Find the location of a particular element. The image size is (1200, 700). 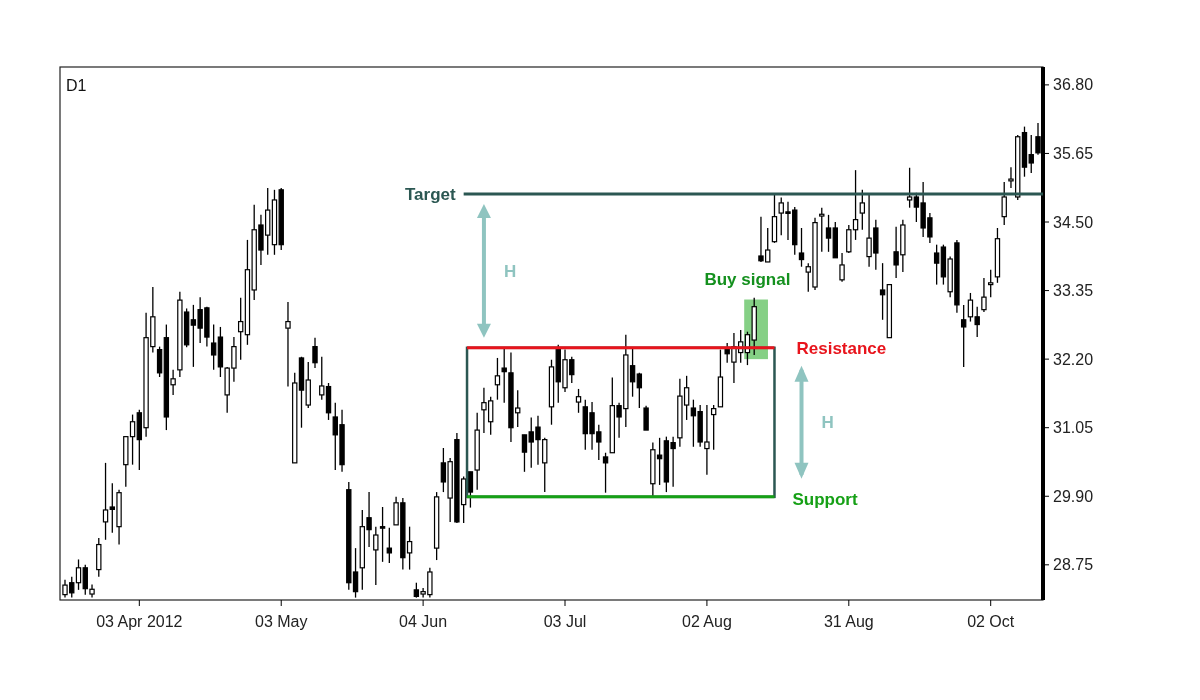

x-tick-label: 03 Jul is located at coordinates (565, 621).